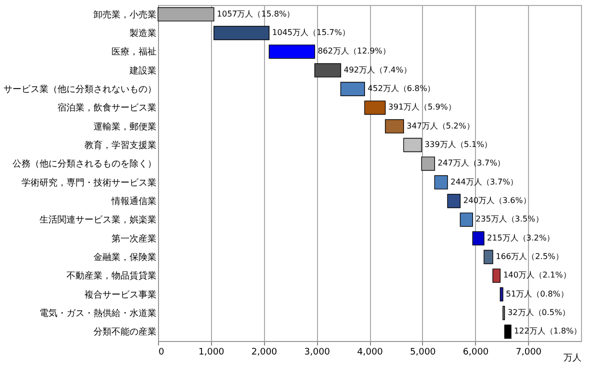 Image resolution: width=589 pixels, height=365 pixels. Describe the element at coordinates (537, 293) in the screenshot. I see `data-label: 51万人（0.8%）` at that location.